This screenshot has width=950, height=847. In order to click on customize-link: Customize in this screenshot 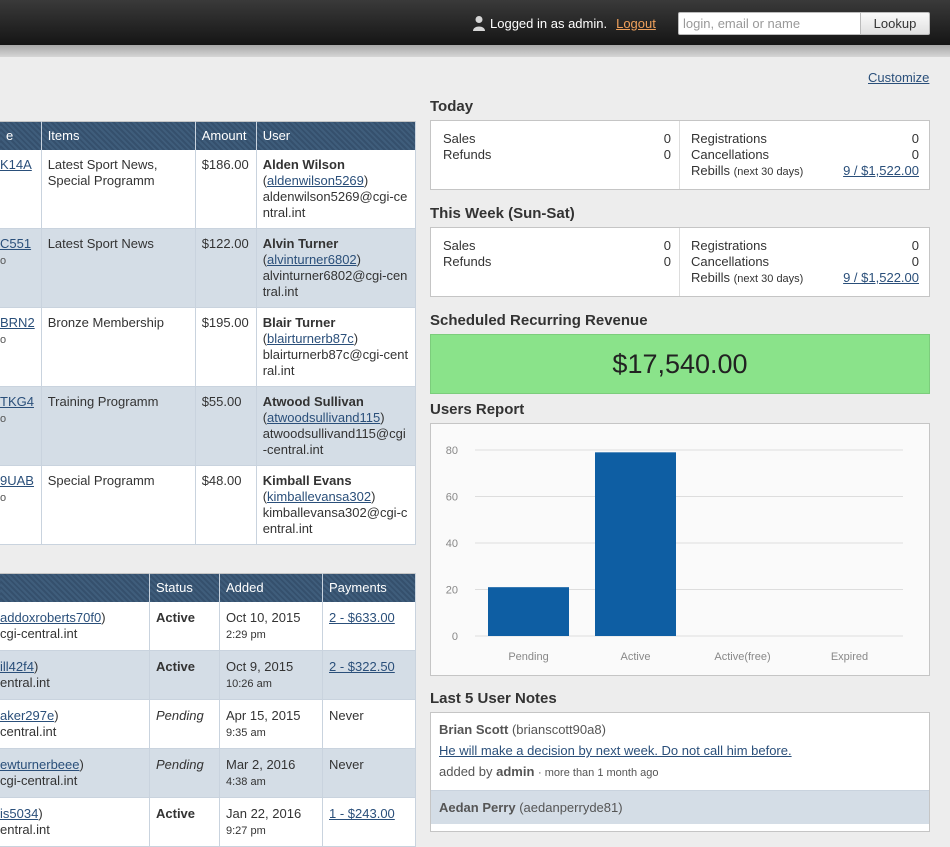, I will do `click(899, 77)`.